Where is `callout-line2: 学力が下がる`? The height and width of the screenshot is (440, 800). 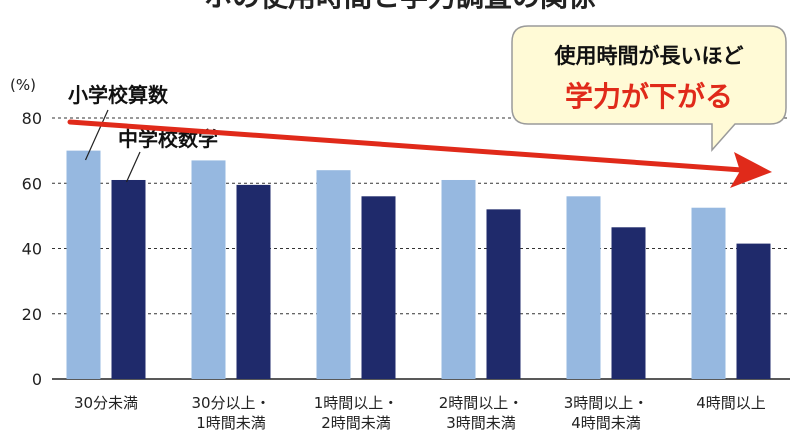
callout-line2: 学力が下がる is located at coordinates (649, 96).